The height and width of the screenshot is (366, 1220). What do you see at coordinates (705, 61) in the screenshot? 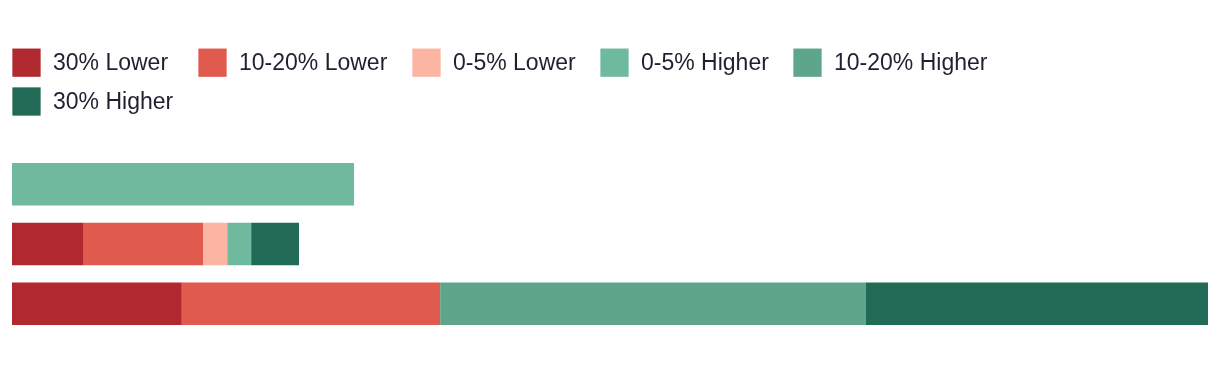
I see `legend-label: 0-5% Higher` at bounding box center [705, 61].